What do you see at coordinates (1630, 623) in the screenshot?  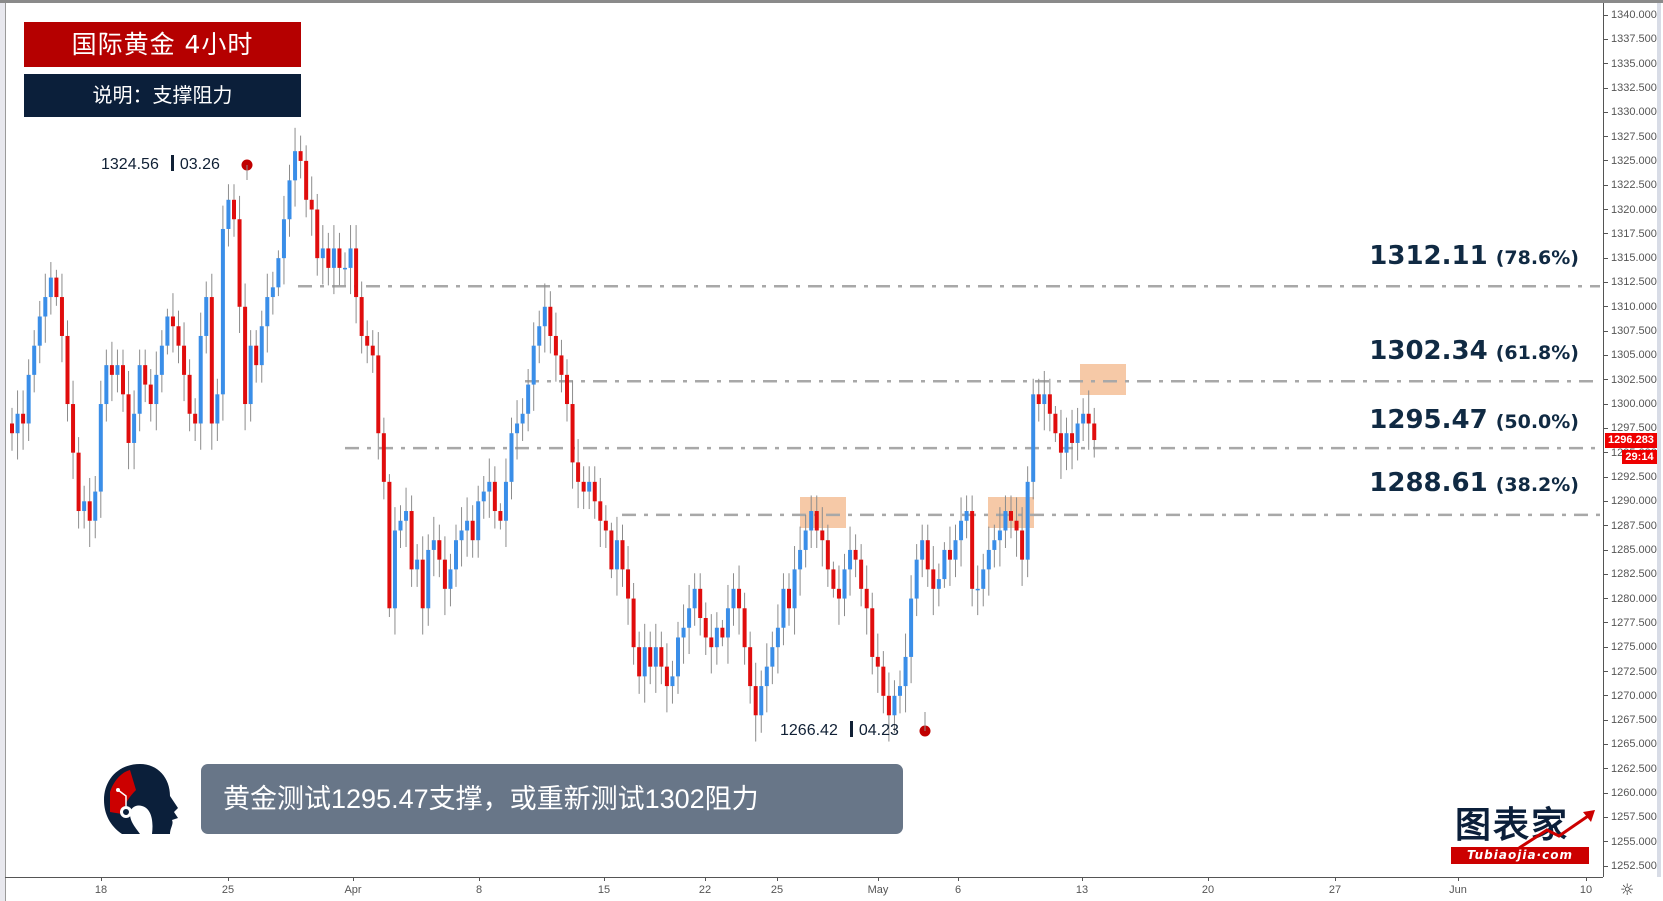 I see `price-tick: 1277.500` at bounding box center [1630, 623].